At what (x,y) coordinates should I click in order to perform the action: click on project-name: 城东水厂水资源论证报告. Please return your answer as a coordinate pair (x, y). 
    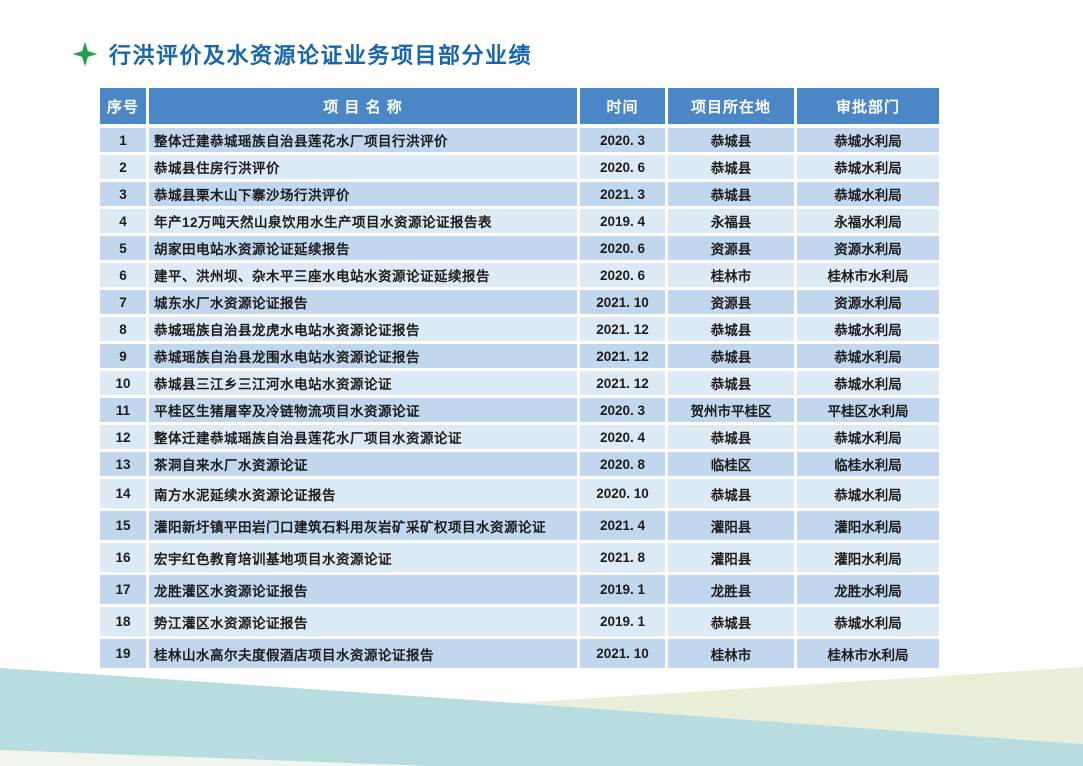
    Looking at the image, I should click on (364, 303).